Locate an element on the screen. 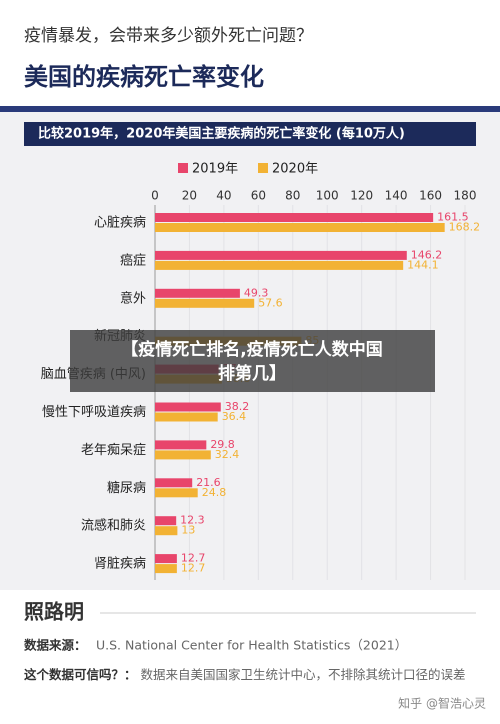 This screenshot has width=500, height=724. y-tick-label: 流感和肺炎 is located at coordinates (113, 526).